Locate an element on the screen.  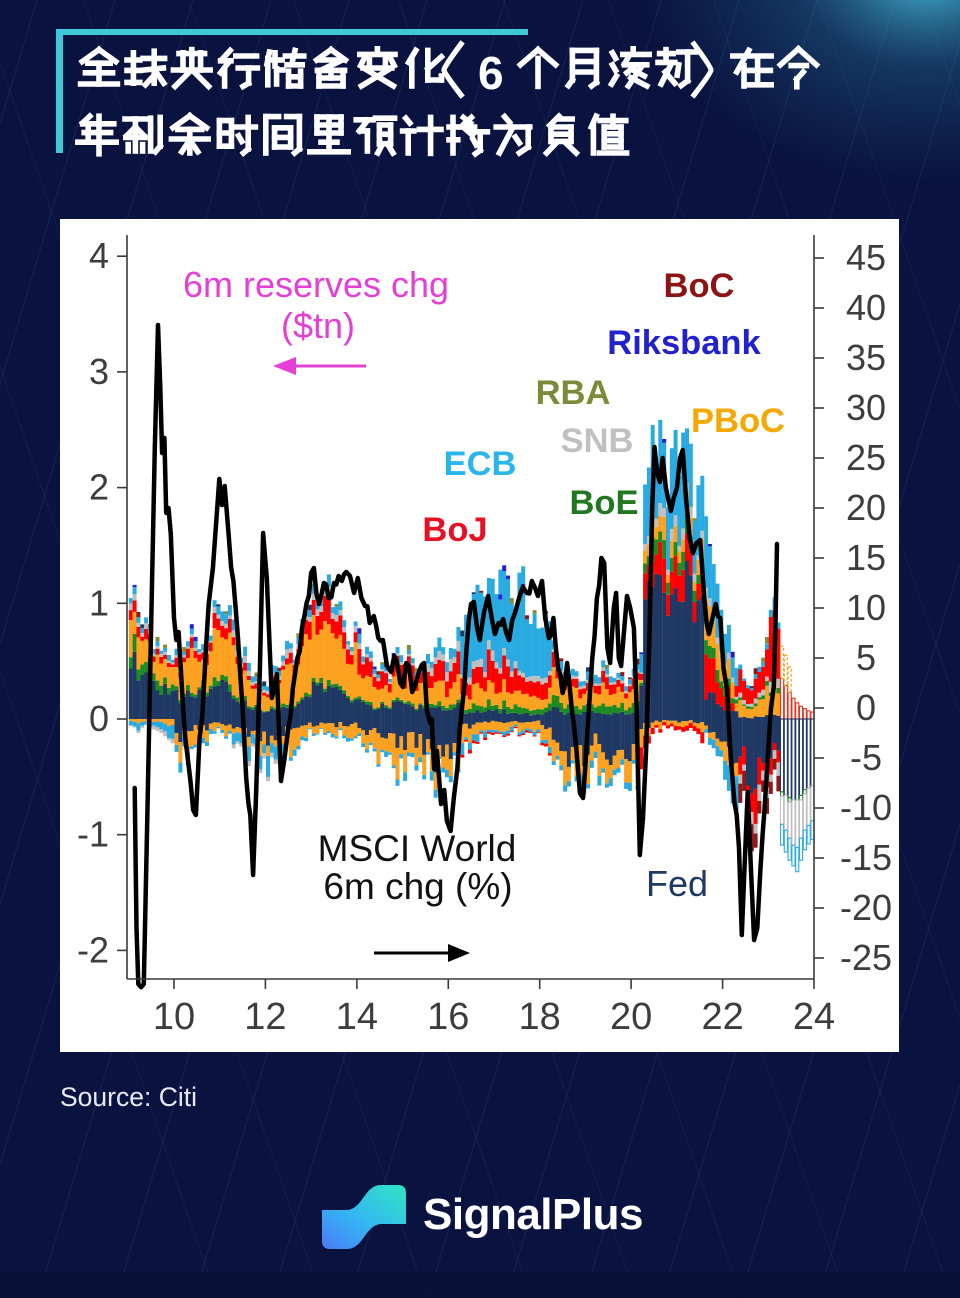
svg-text: 16 is located at coordinates (448, 1017).